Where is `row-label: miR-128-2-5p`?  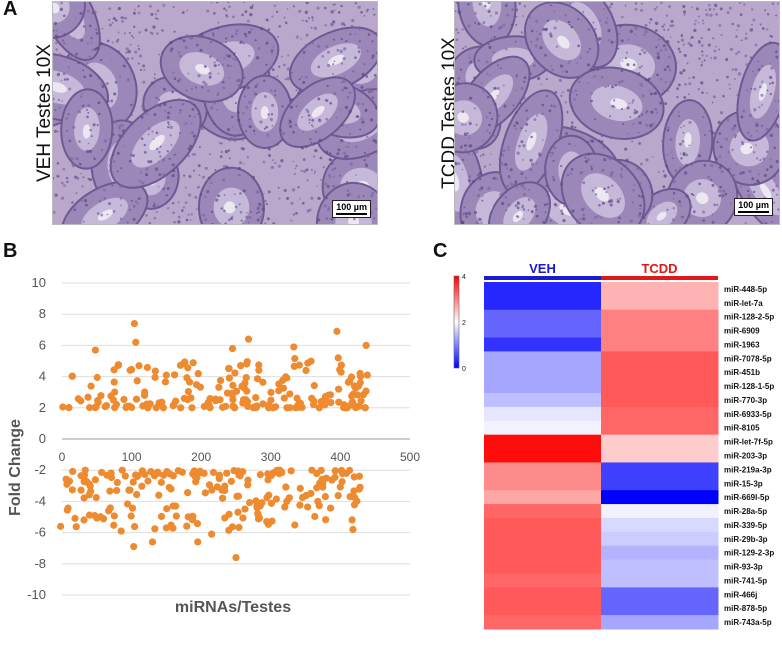 row-label: miR-128-2-5p is located at coordinates (749, 317).